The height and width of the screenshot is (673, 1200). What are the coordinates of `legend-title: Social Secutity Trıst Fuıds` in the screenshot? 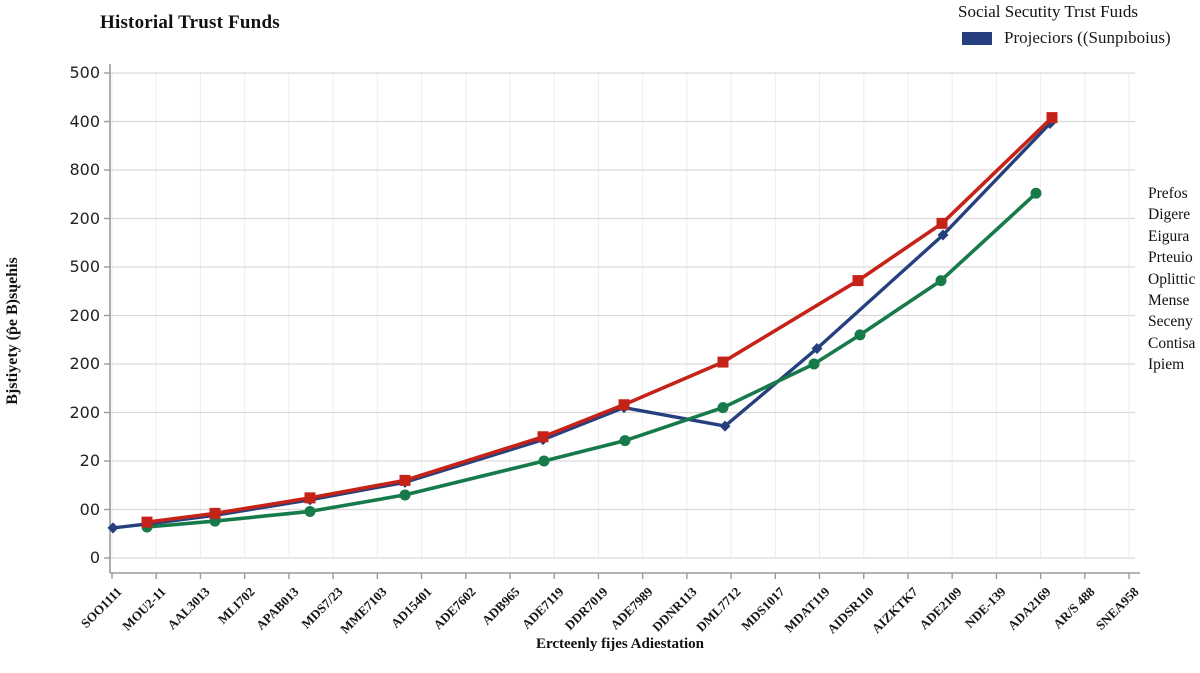 It's located at (1048, 11).